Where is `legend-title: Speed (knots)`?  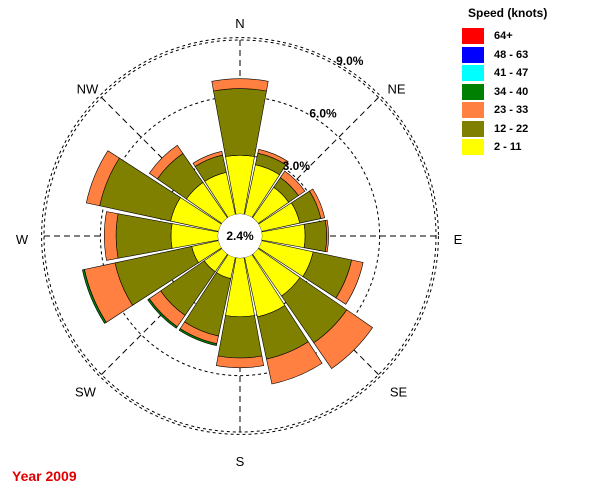
legend-title: Speed (knots) is located at coordinates (508, 13).